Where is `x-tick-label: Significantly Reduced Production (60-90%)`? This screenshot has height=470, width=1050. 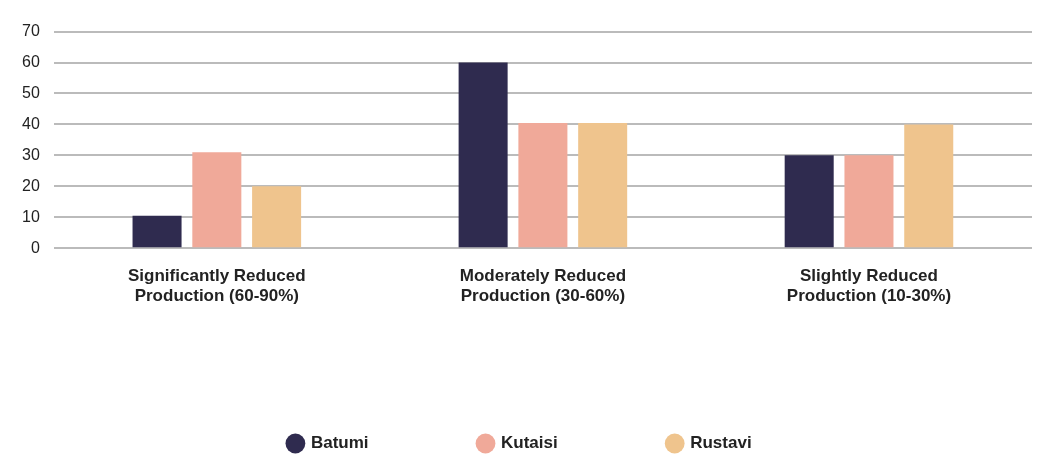
x-tick-label: Significantly Reduced Production (60-90%) is located at coordinates (217, 286).